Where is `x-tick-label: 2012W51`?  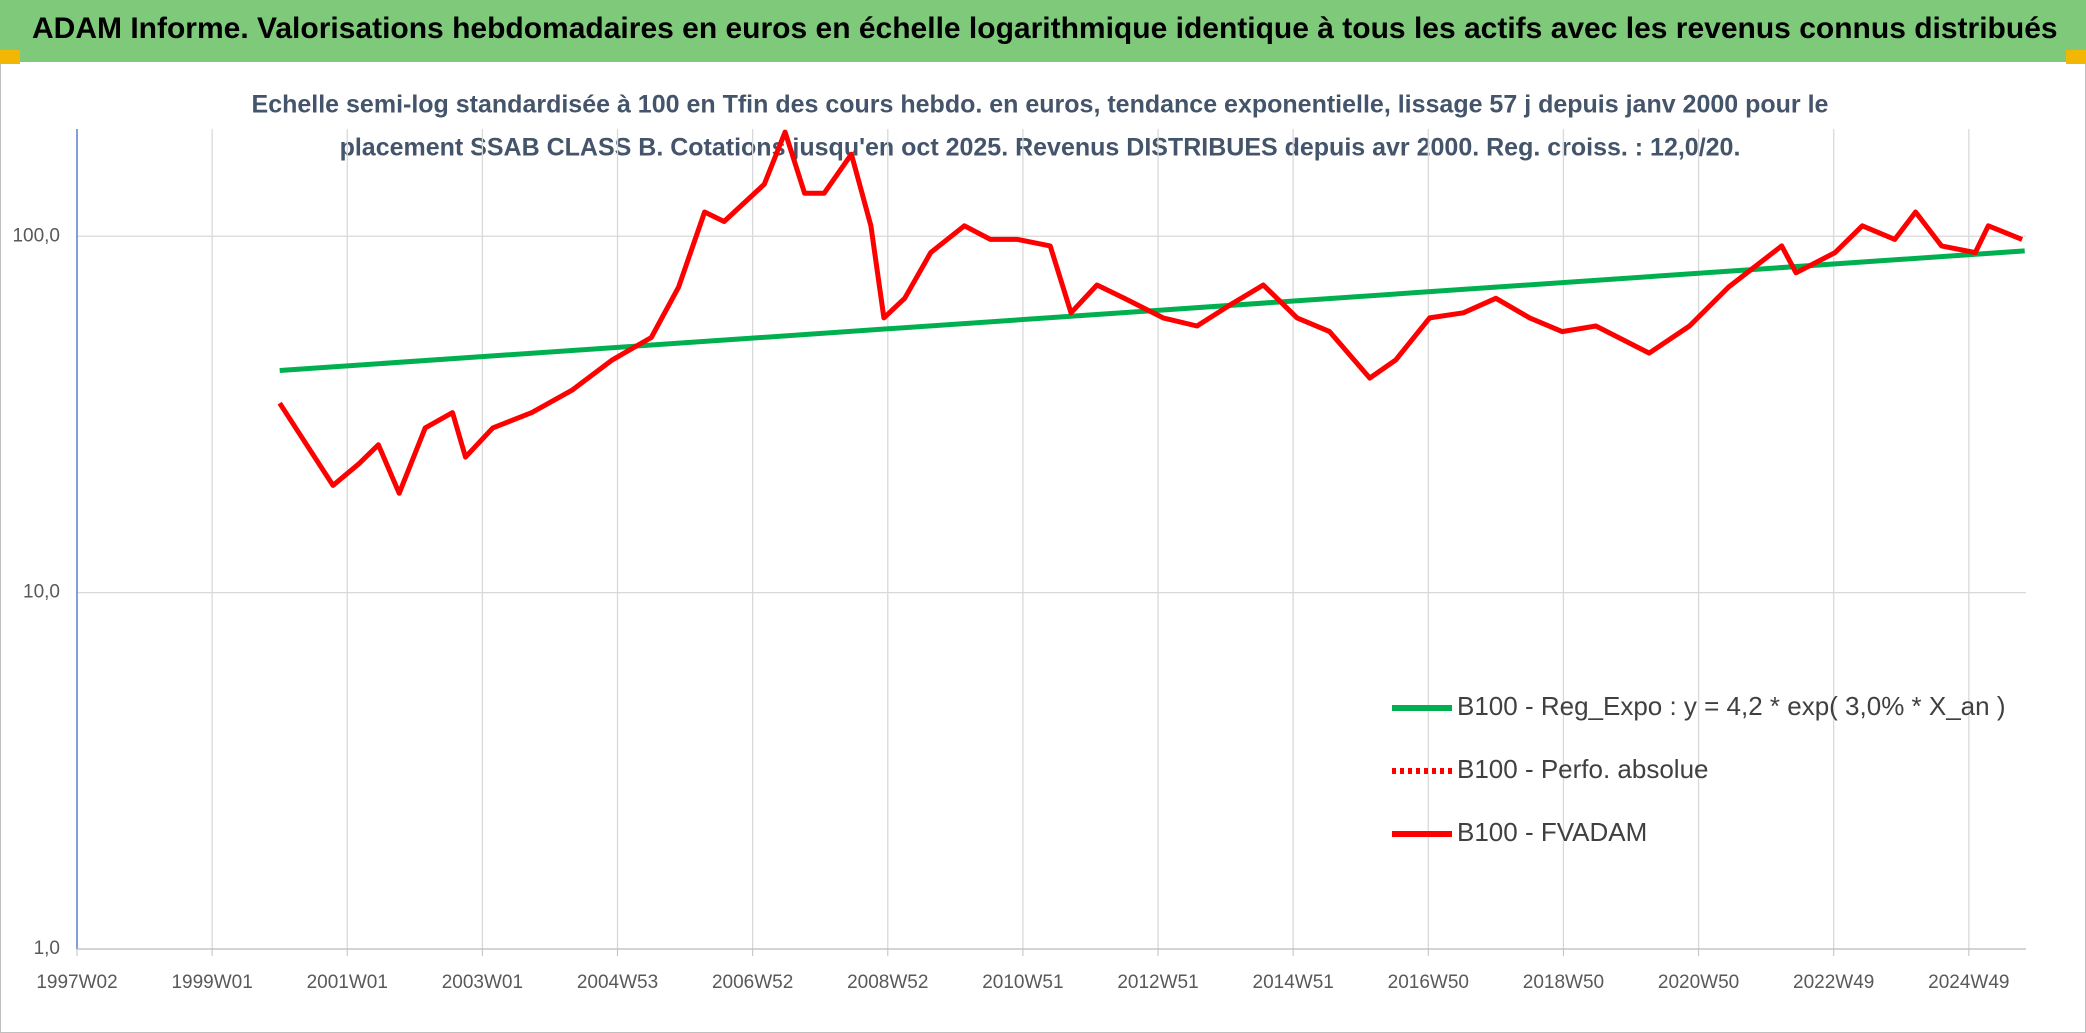 x-tick-label: 2012W51 is located at coordinates (1157, 982).